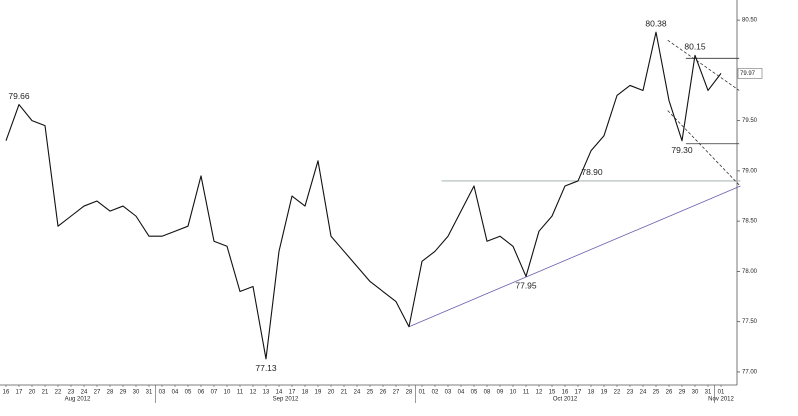 The image size is (798, 416). Describe the element at coordinates (592, 172) in the screenshot. I see `annotation: 78.90` at that location.